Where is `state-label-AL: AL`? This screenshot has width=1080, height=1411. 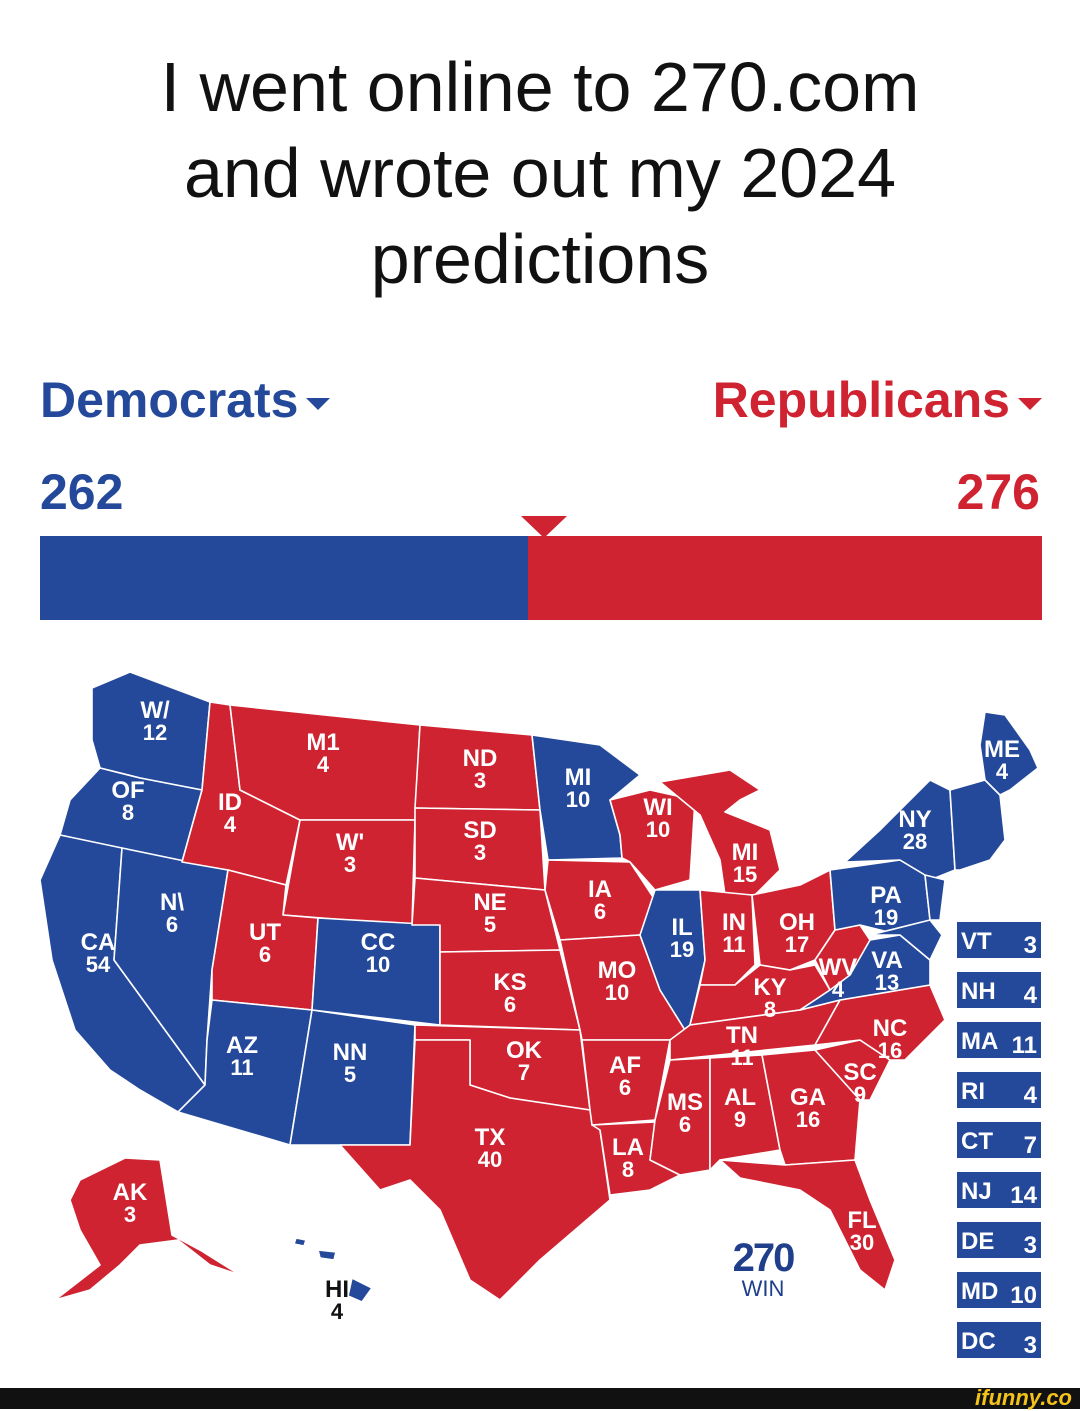 state-label-AL: AL is located at coordinates (740, 1097).